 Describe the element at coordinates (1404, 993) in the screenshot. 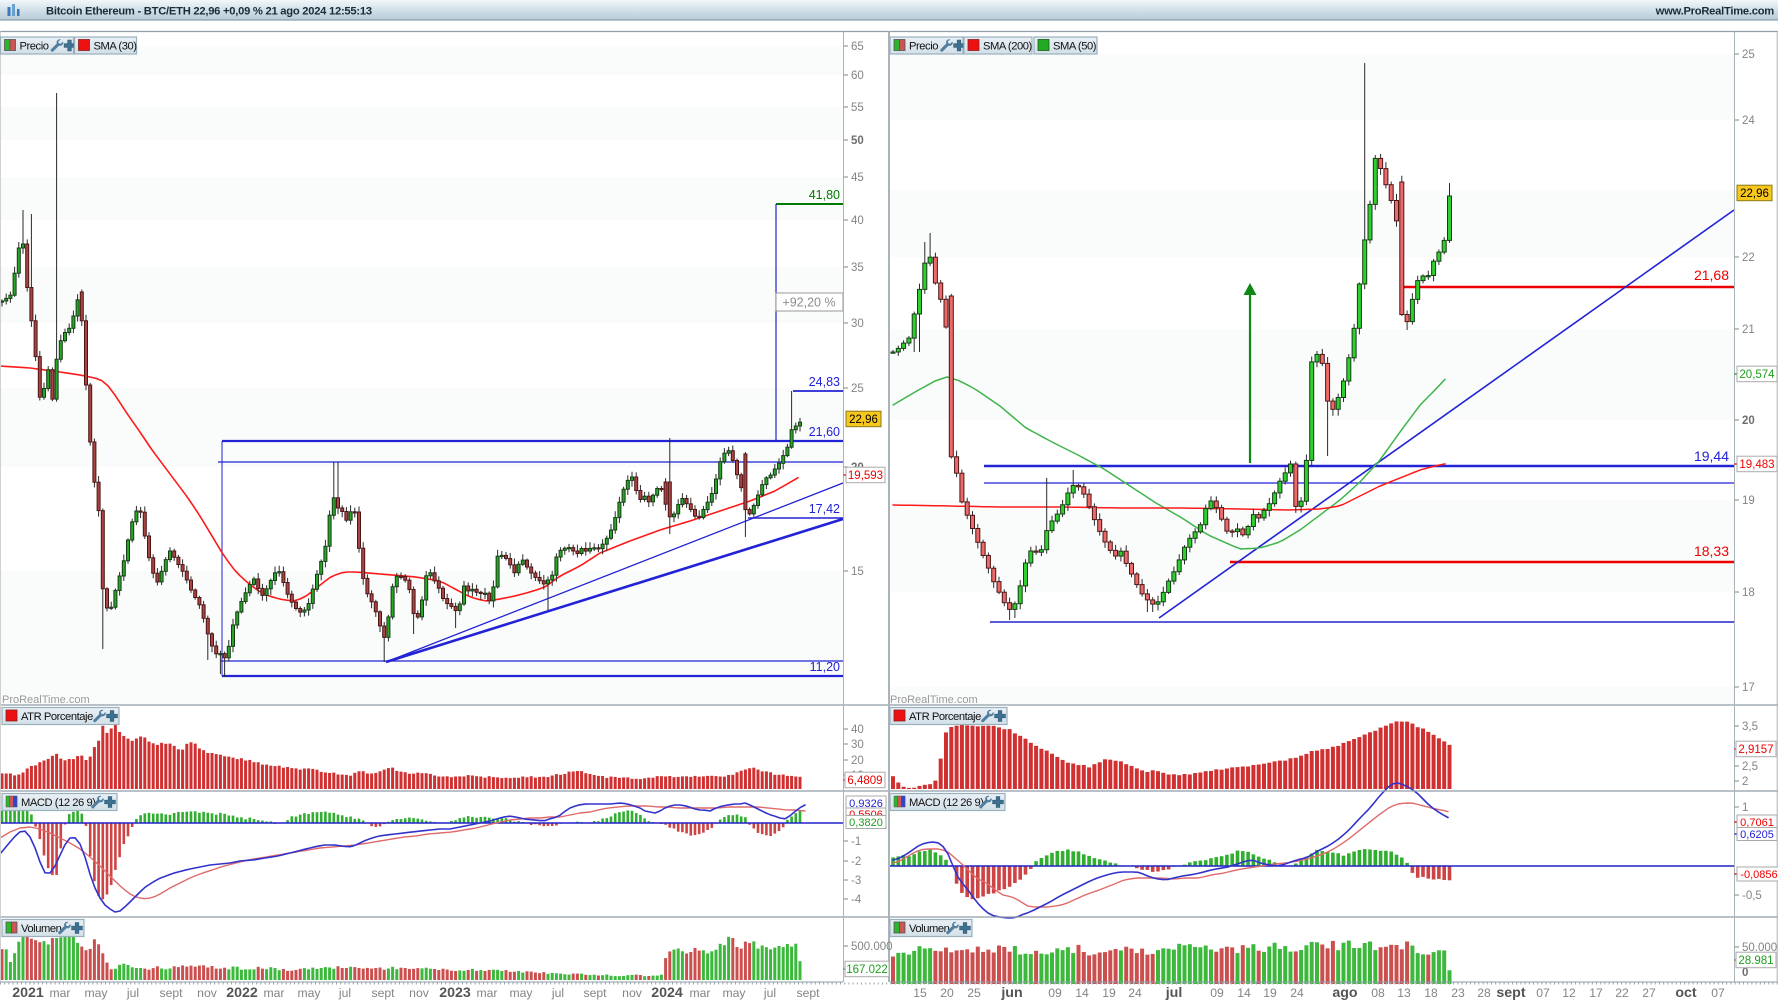

I see `svg-text: 13` at that location.